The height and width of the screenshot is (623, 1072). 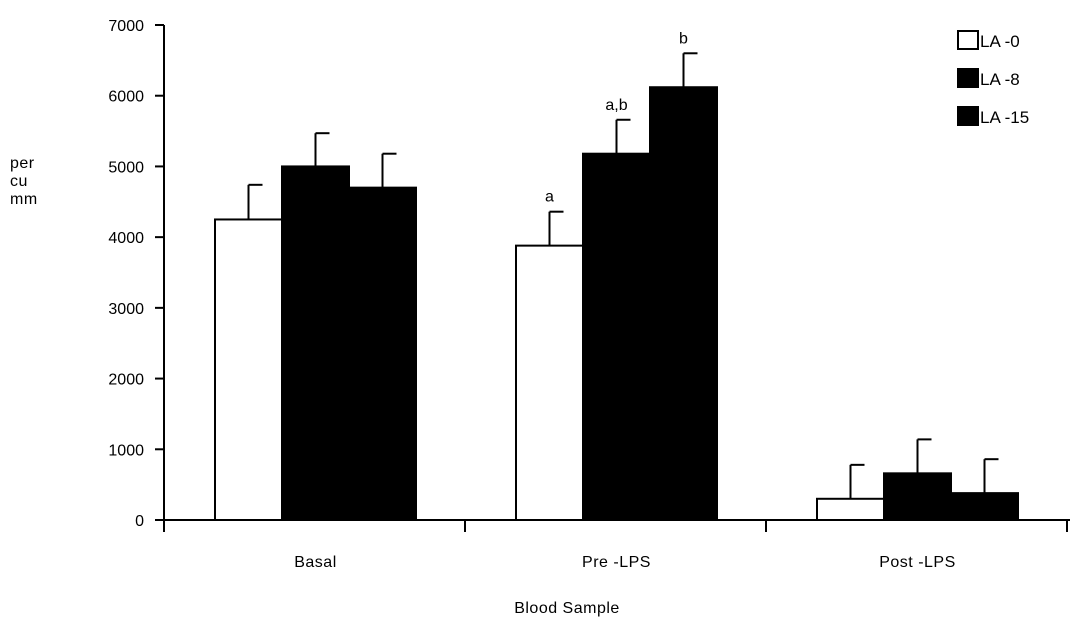 I want to click on y-axis-title-line: per, so click(x=22, y=163).